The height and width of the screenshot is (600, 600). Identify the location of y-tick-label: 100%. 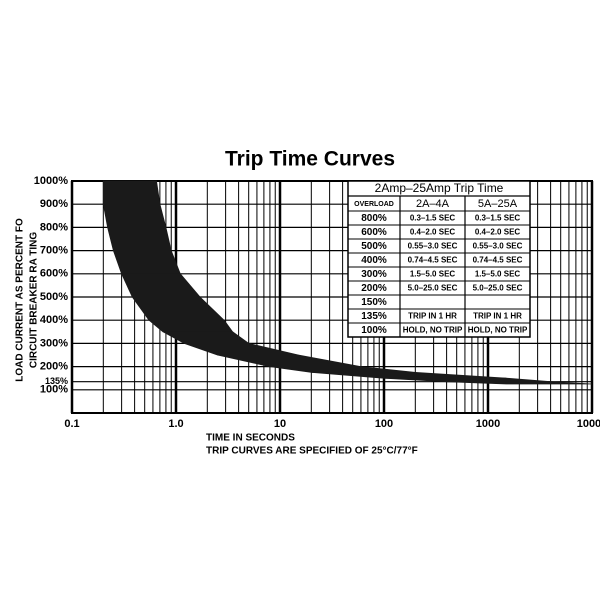
(54, 390).